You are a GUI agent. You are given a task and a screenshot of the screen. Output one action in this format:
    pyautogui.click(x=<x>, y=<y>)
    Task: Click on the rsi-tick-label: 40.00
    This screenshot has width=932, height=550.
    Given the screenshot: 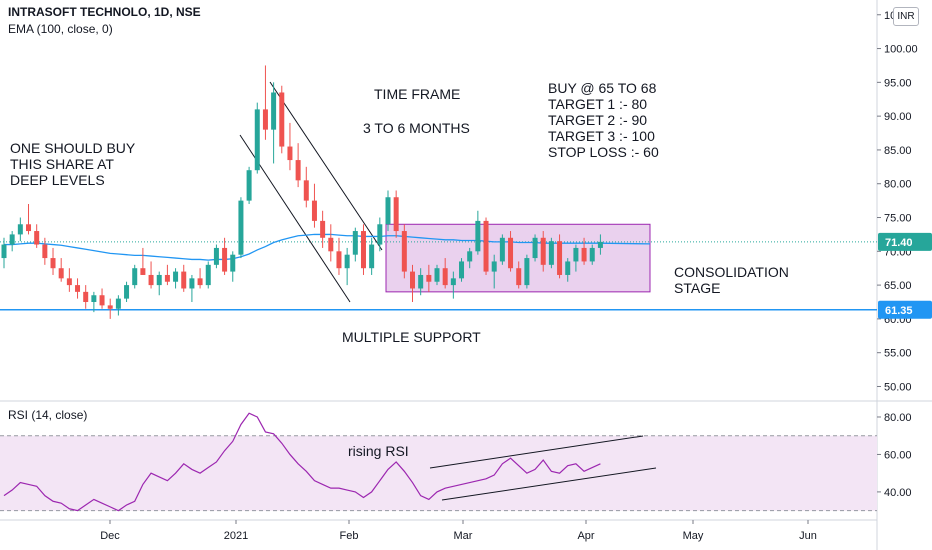 What is the action you would take?
    pyautogui.click(x=898, y=493)
    